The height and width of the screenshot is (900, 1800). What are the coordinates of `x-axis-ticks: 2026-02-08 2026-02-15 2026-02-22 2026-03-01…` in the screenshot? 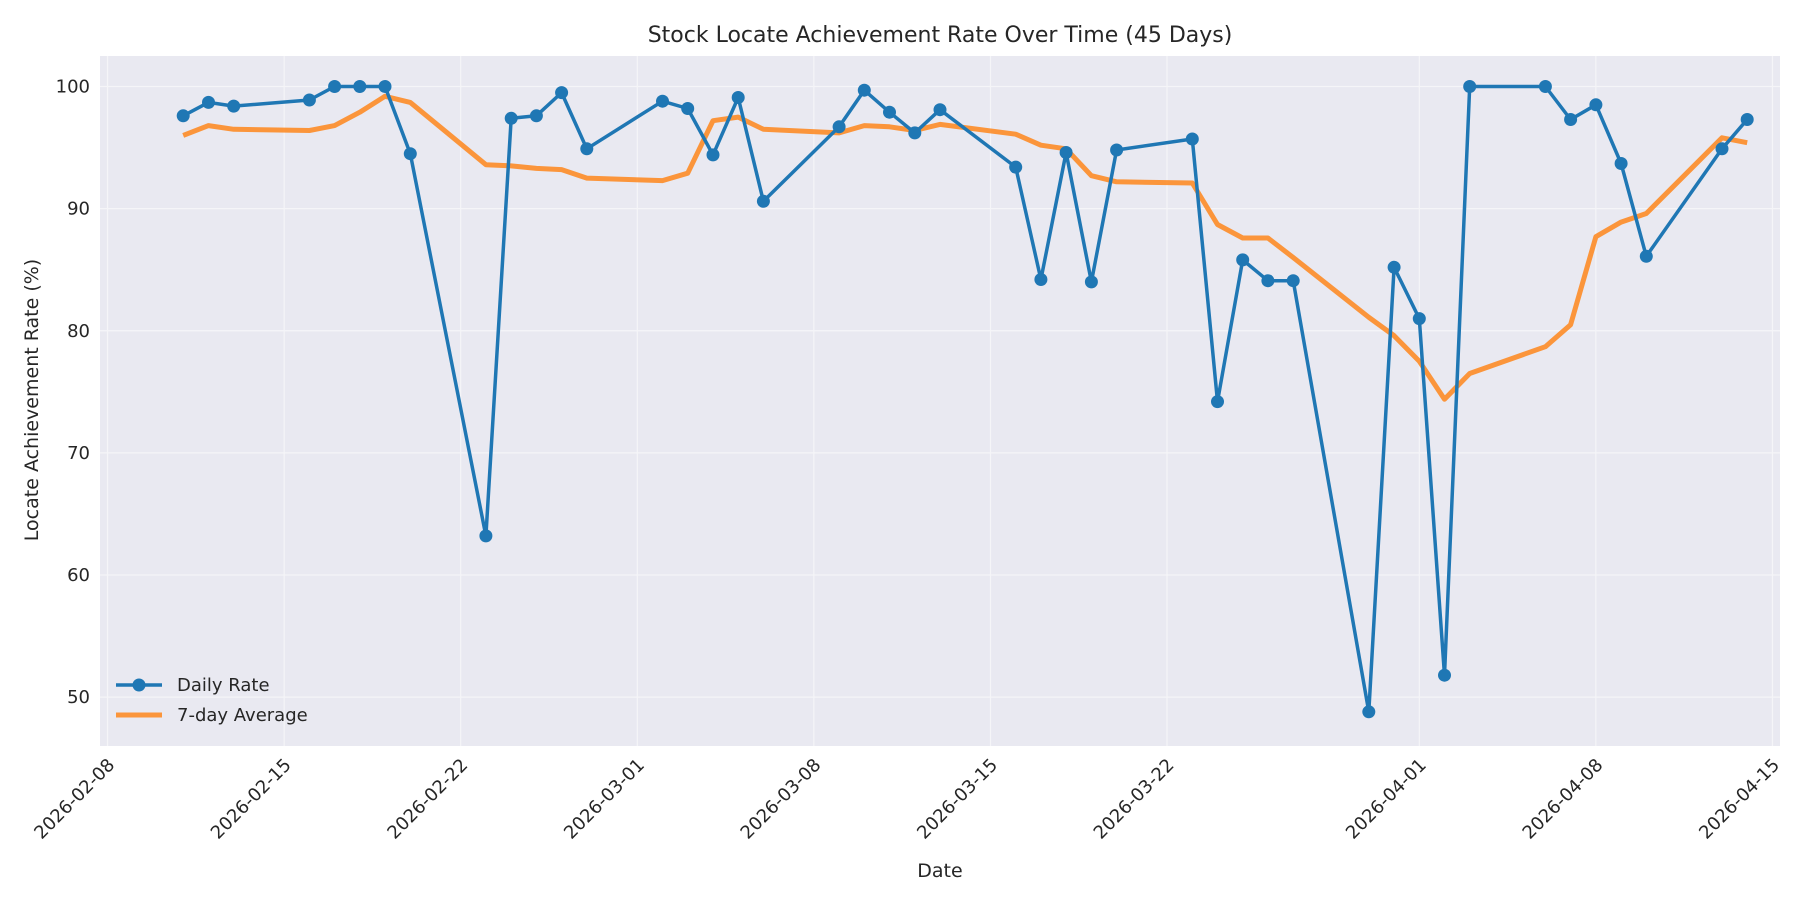 It's located at (907, 799).